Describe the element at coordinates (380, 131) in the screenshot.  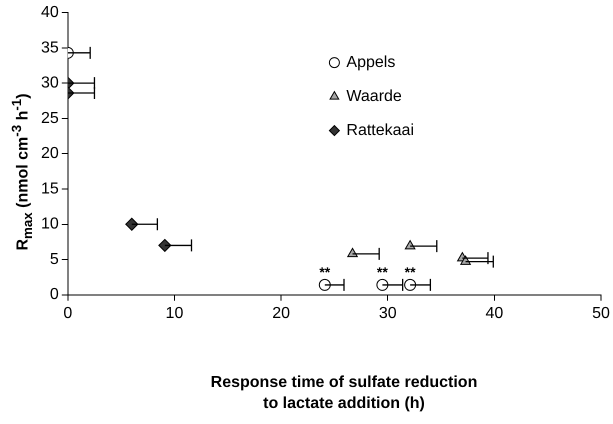
I see `legend-label: Rattekaai` at that location.